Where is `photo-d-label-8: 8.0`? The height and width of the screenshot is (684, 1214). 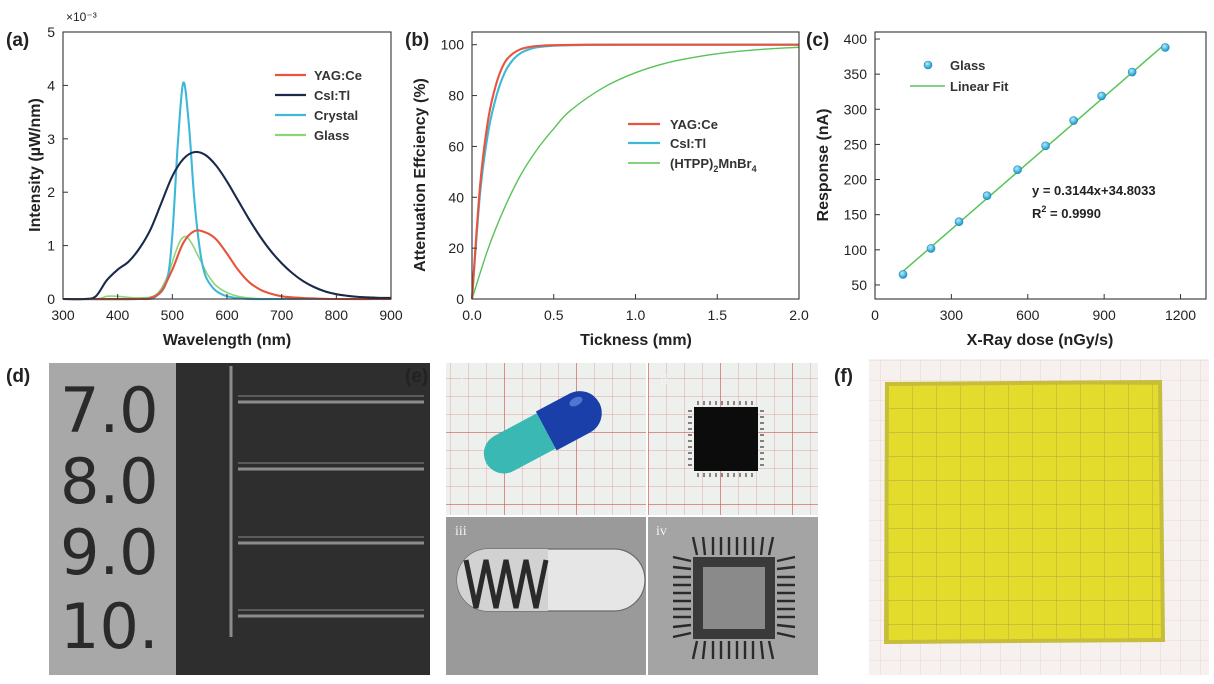
photo-d-label-8: 8.0 is located at coordinates (109, 481).